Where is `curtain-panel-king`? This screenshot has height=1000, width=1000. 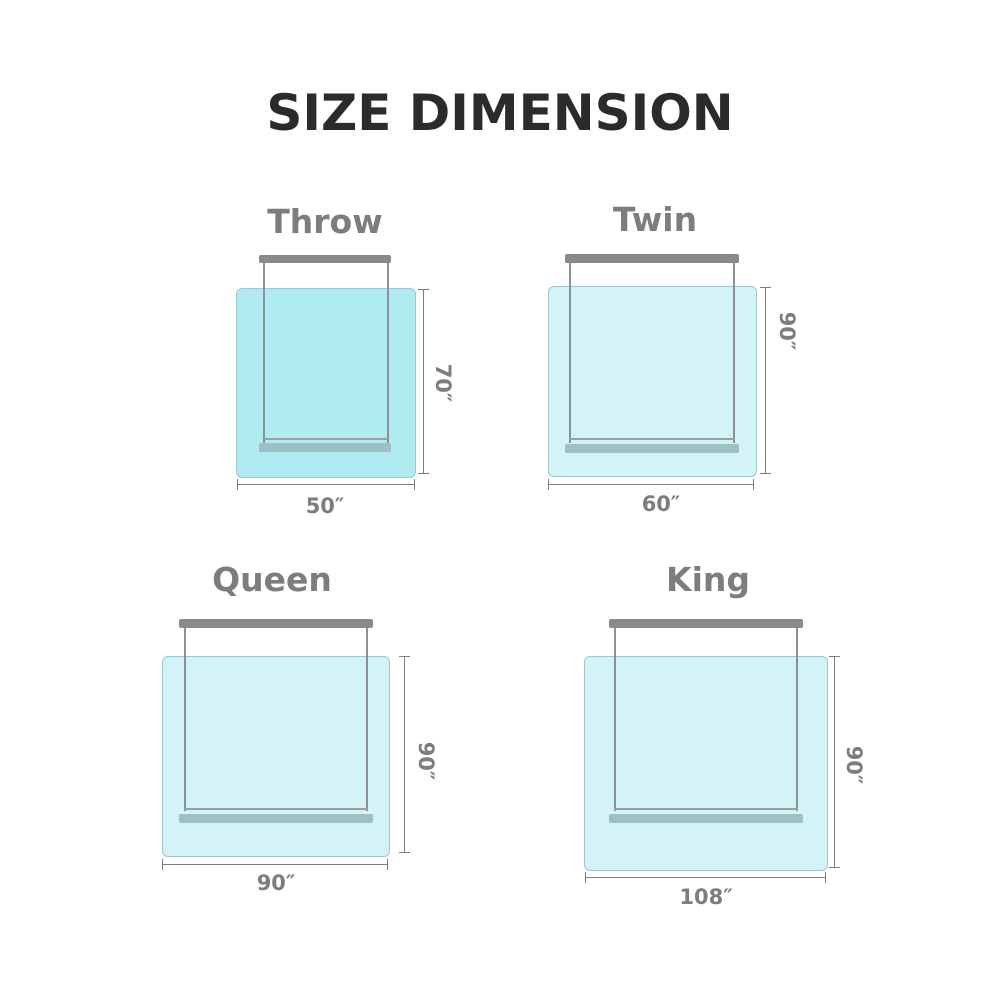 curtain-panel-king is located at coordinates (706, 763).